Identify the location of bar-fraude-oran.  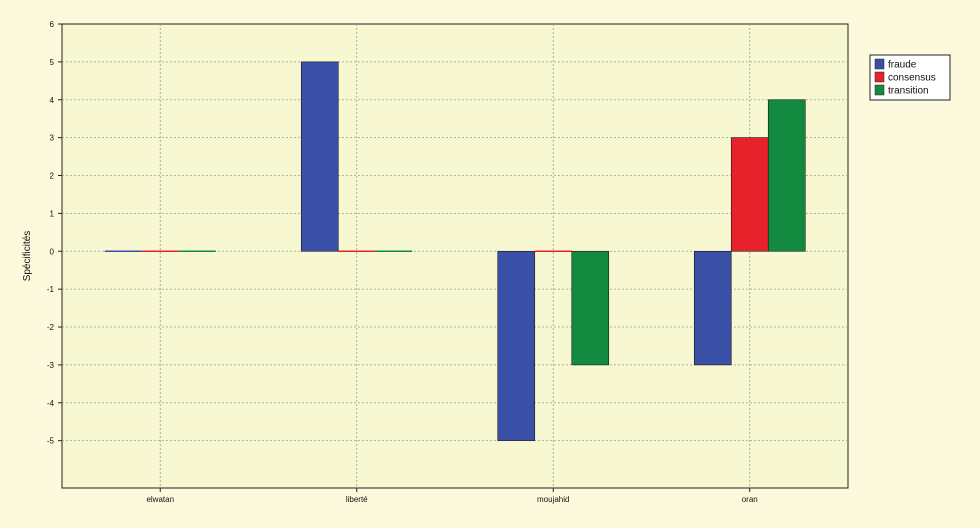
(712, 308).